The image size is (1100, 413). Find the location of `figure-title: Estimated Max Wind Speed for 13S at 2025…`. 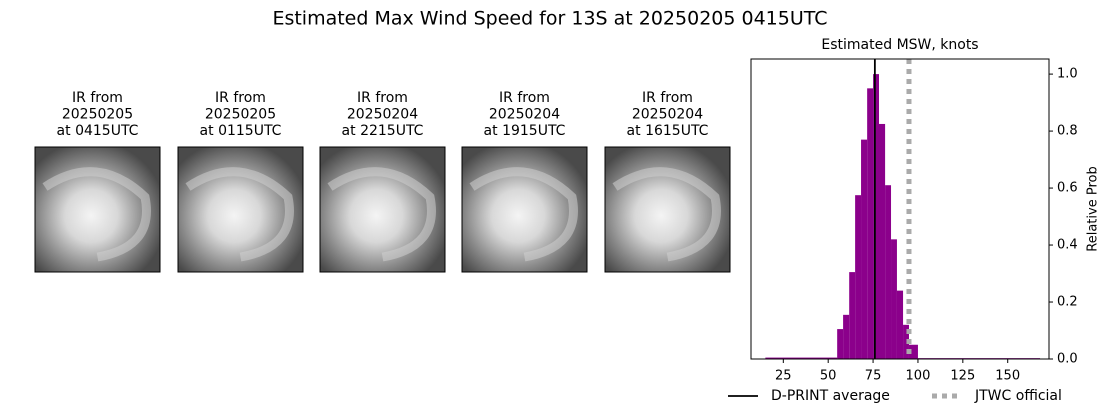

figure-title: Estimated Max Wind Speed for 13S at 2025… is located at coordinates (549, 19).